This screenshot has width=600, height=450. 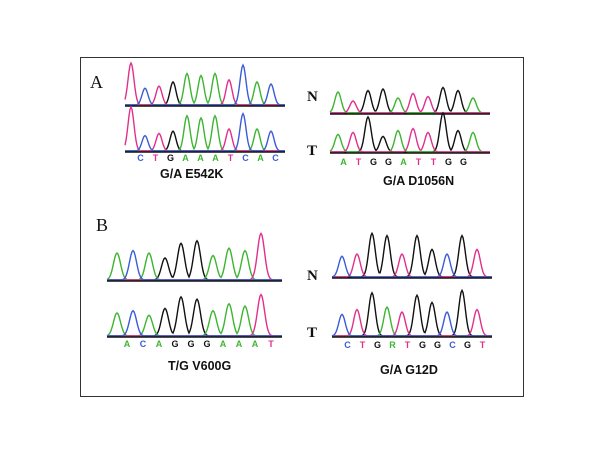 What do you see at coordinates (96, 82) in the screenshot?
I see `panel-label-a: A` at bounding box center [96, 82].